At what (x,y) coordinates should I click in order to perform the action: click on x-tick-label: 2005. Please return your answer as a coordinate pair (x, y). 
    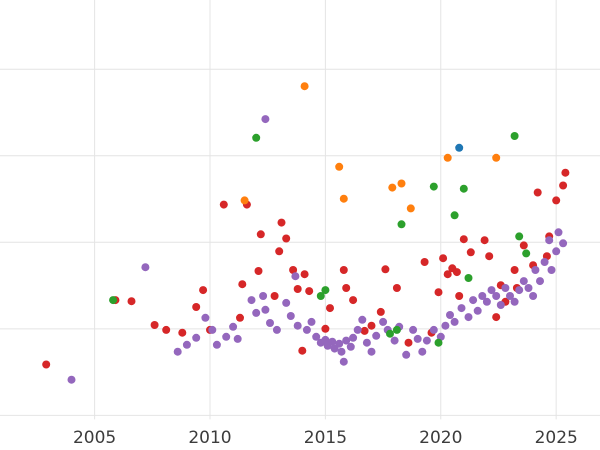
    Looking at the image, I should click on (94, 438).